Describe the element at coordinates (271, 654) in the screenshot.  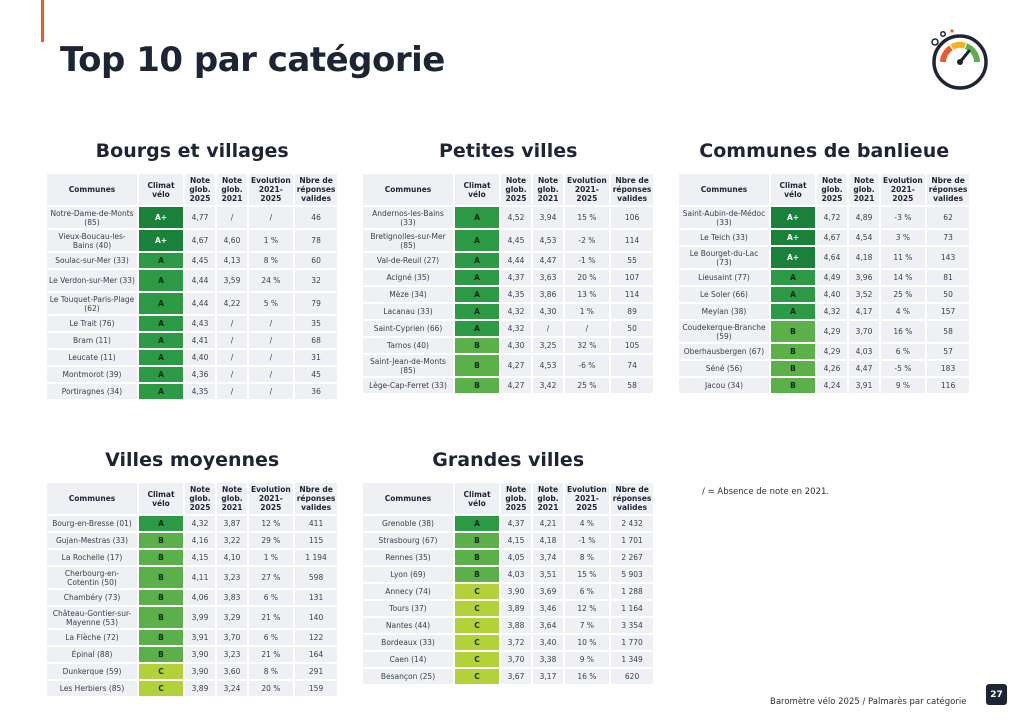
I see `evolution-cell: 21 %` at that location.